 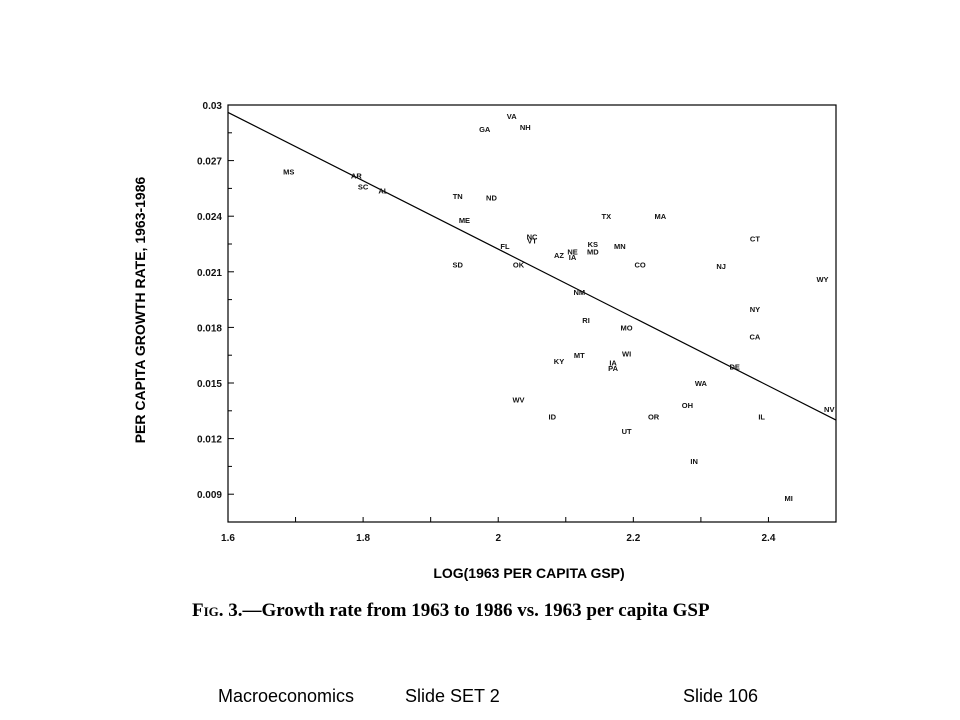 I want to click on data-point-label: MA, so click(x=661, y=216).